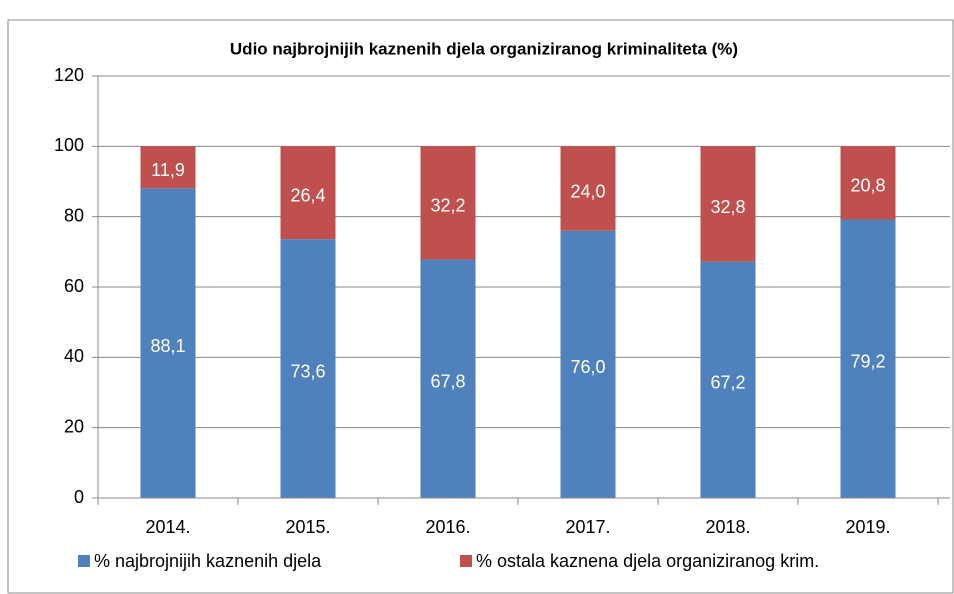 The width and height of the screenshot is (954, 594). What do you see at coordinates (447, 527) in the screenshot?
I see `x-tick-label: 2016.` at bounding box center [447, 527].